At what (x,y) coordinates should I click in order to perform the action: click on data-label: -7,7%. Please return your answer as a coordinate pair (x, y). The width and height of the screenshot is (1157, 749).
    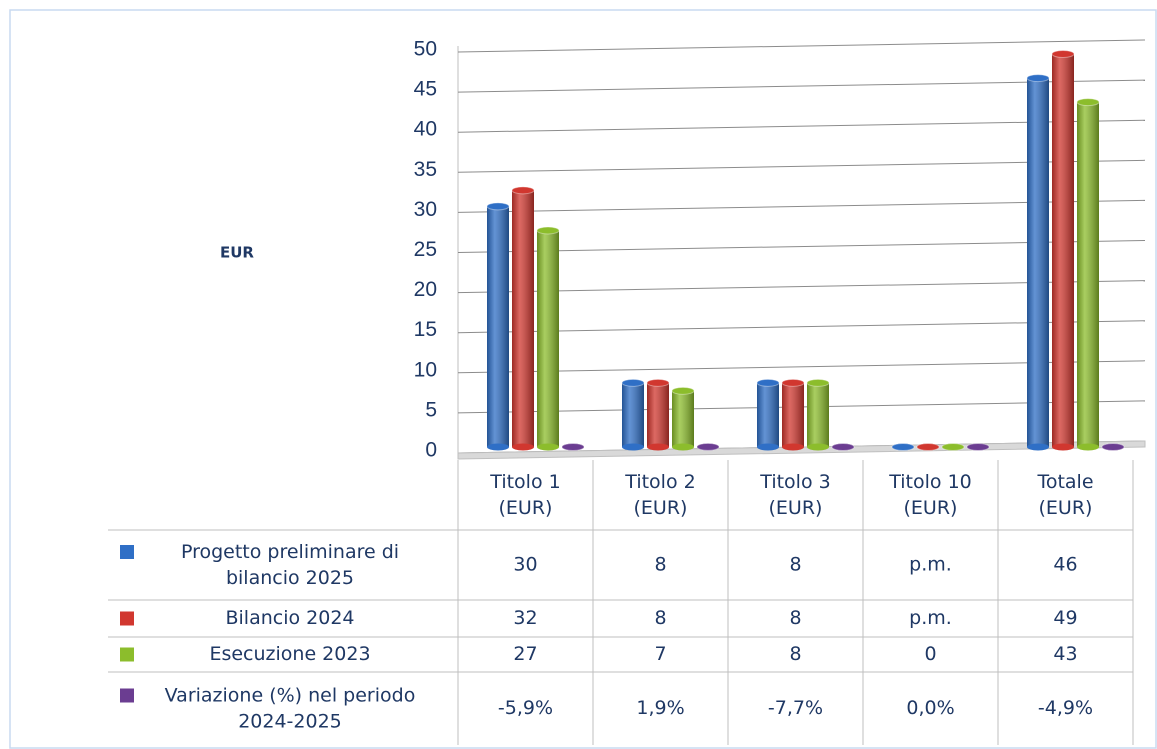
    Looking at the image, I should click on (795, 708).